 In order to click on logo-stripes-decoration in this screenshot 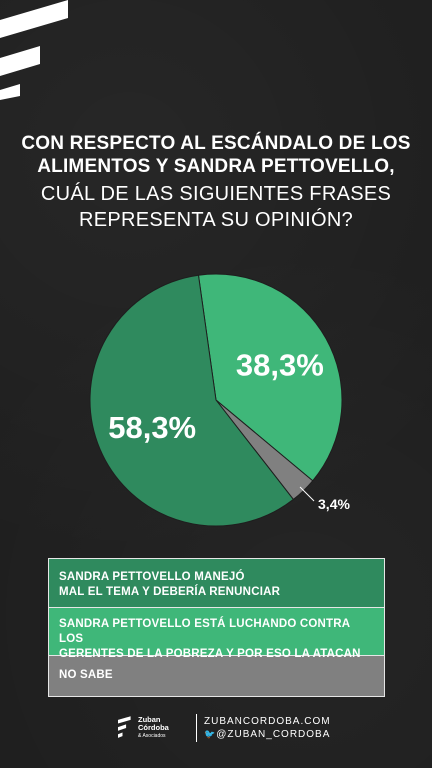, I will do `click(34, 50)`.